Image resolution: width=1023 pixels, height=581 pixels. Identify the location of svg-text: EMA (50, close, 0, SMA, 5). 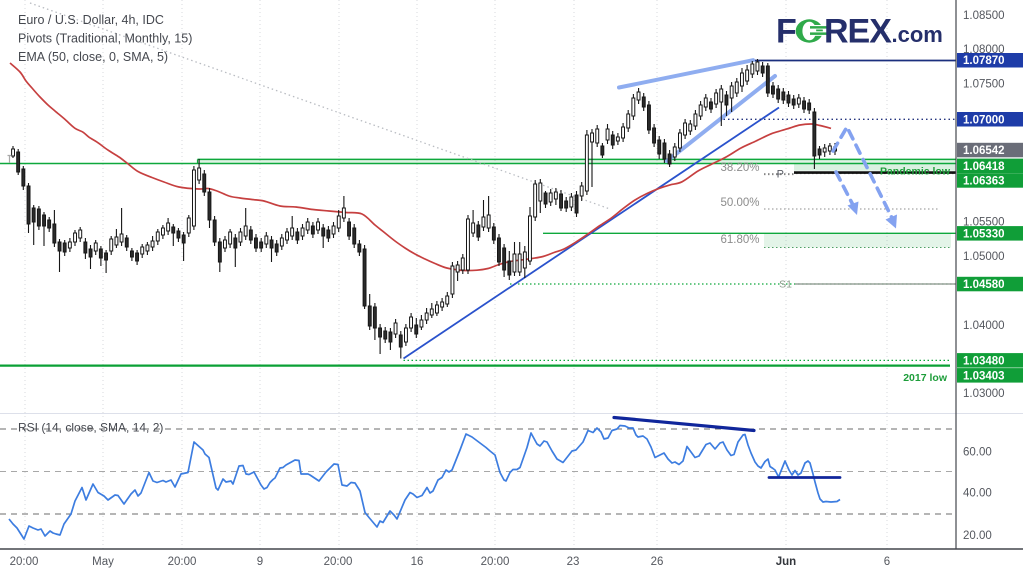
(93, 57).